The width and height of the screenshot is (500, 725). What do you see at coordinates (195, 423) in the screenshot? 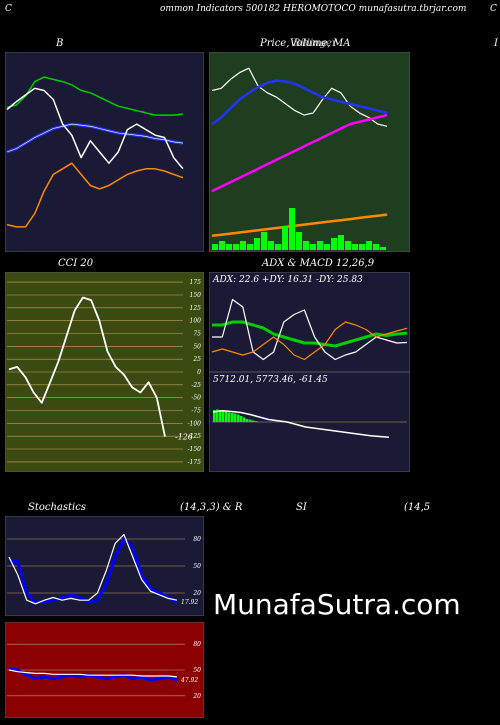
I see `cci-tick-label: -100` at bounding box center [195, 423].